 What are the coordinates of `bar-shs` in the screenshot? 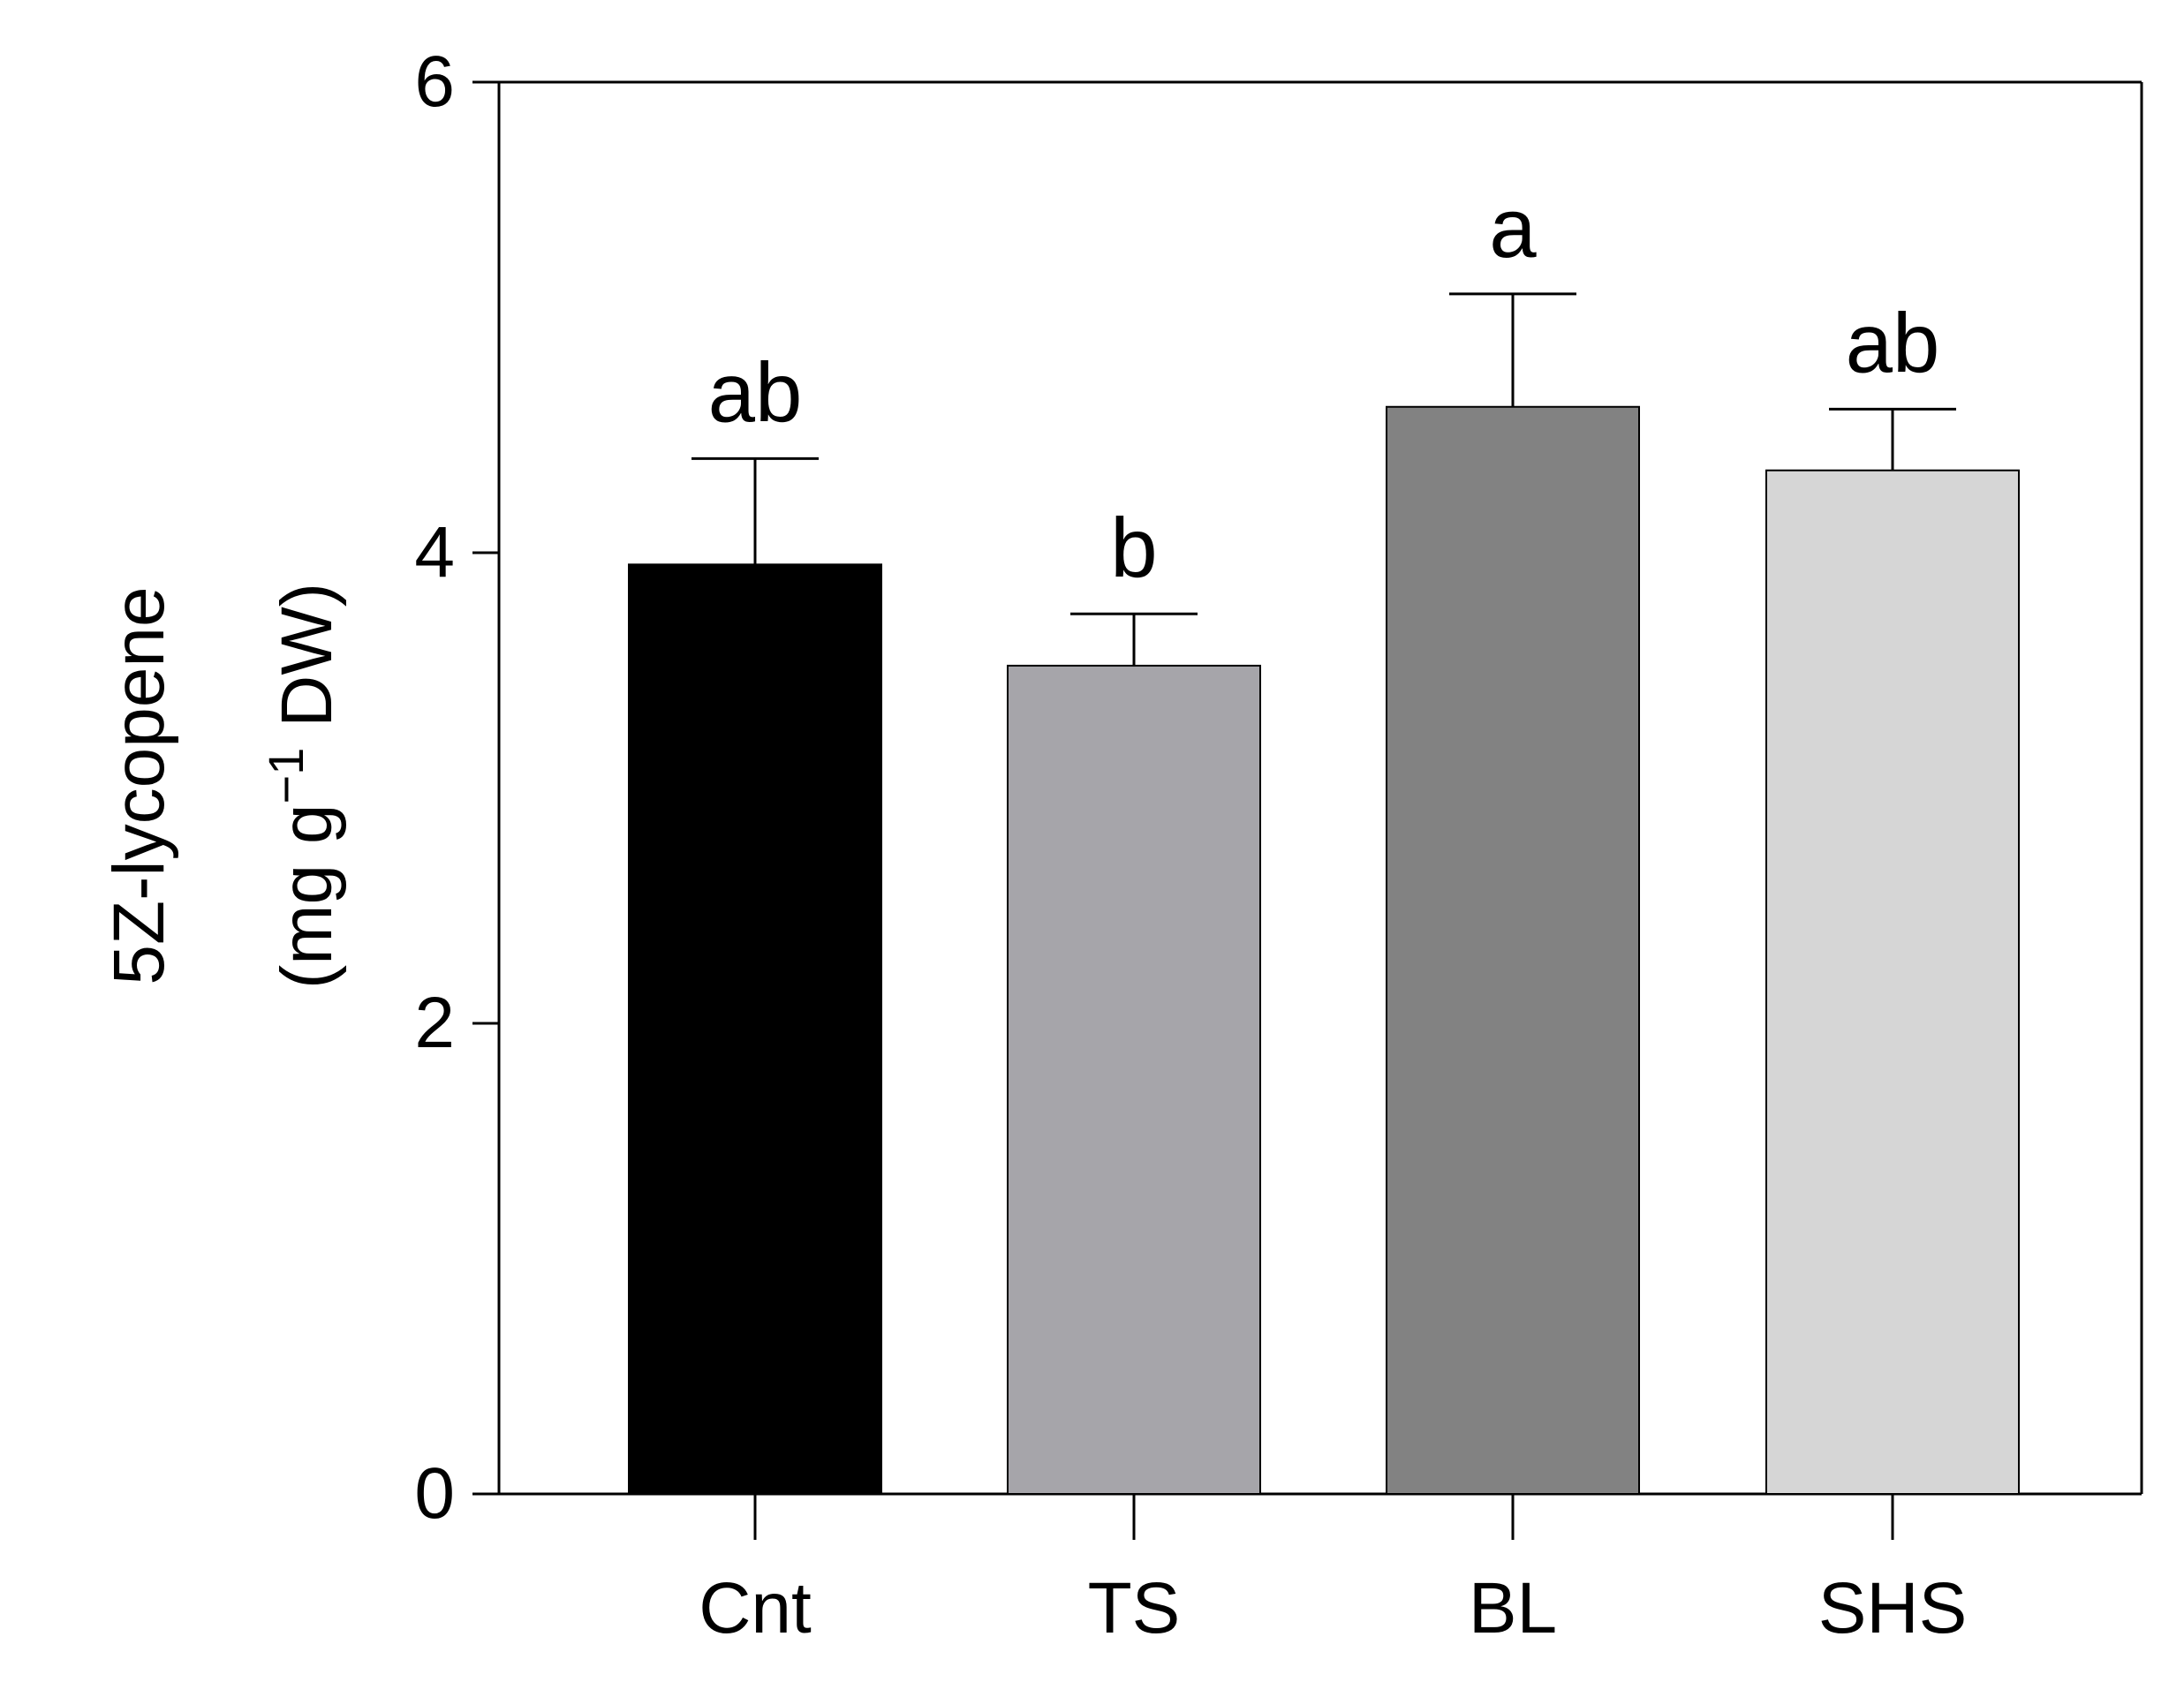 It's located at (1892, 982).